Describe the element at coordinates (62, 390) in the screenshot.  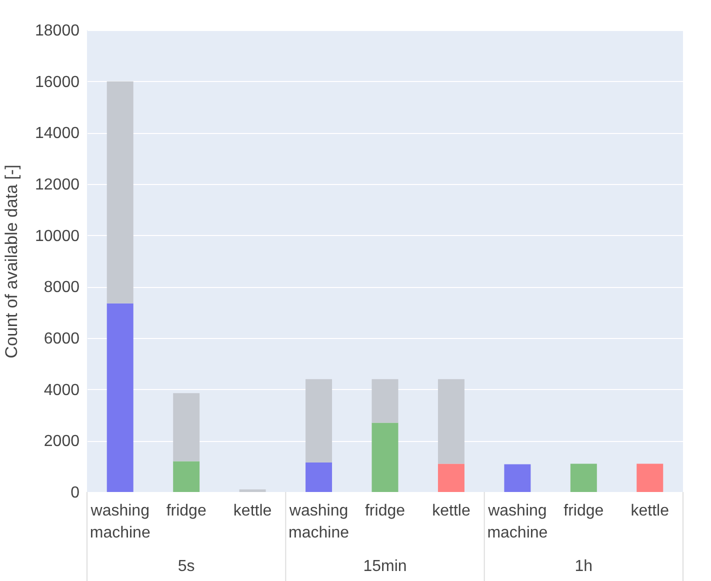
I see `y-tick-label: 4000` at that location.